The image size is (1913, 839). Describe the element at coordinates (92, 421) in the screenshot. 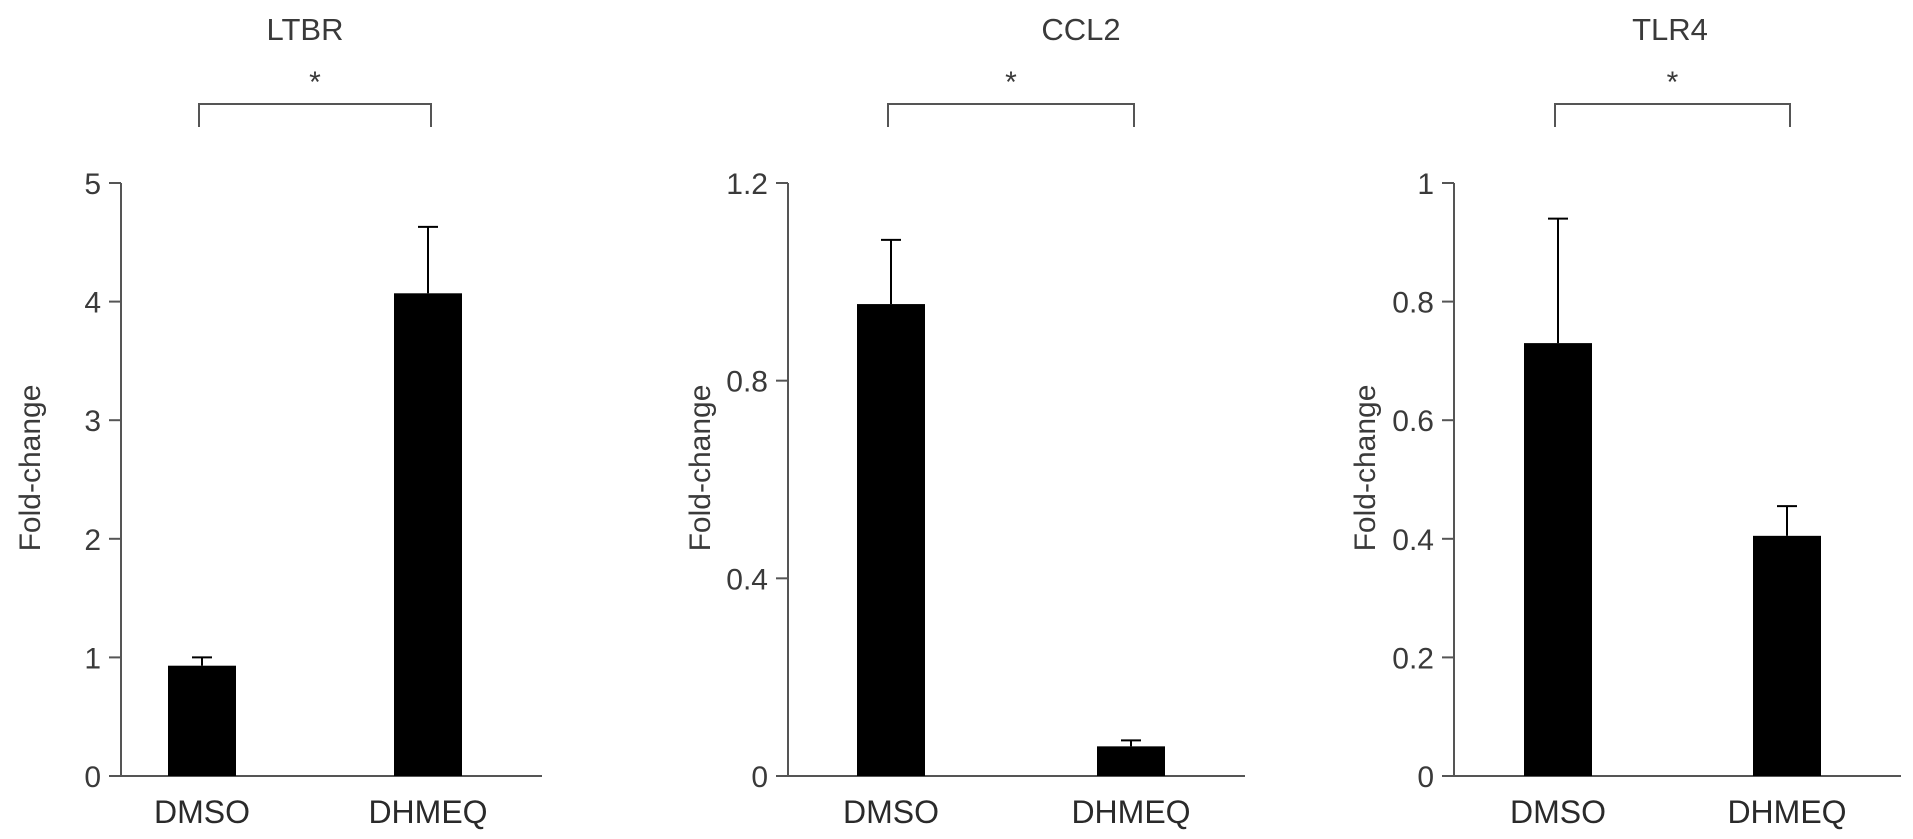

I see `y-tick-label: 3` at that location.